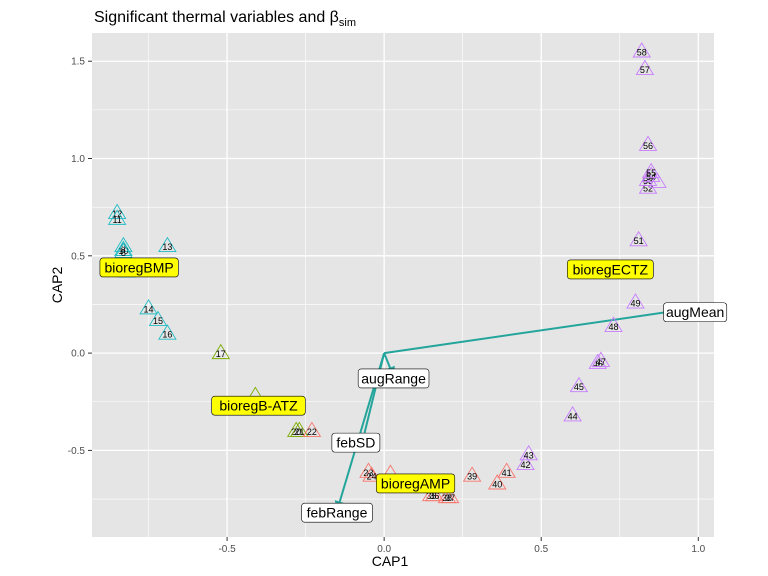  What do you see at coordinates (149, 309) in the screenshot?
I see `point-label: 14` at bounding box center [149, 309].